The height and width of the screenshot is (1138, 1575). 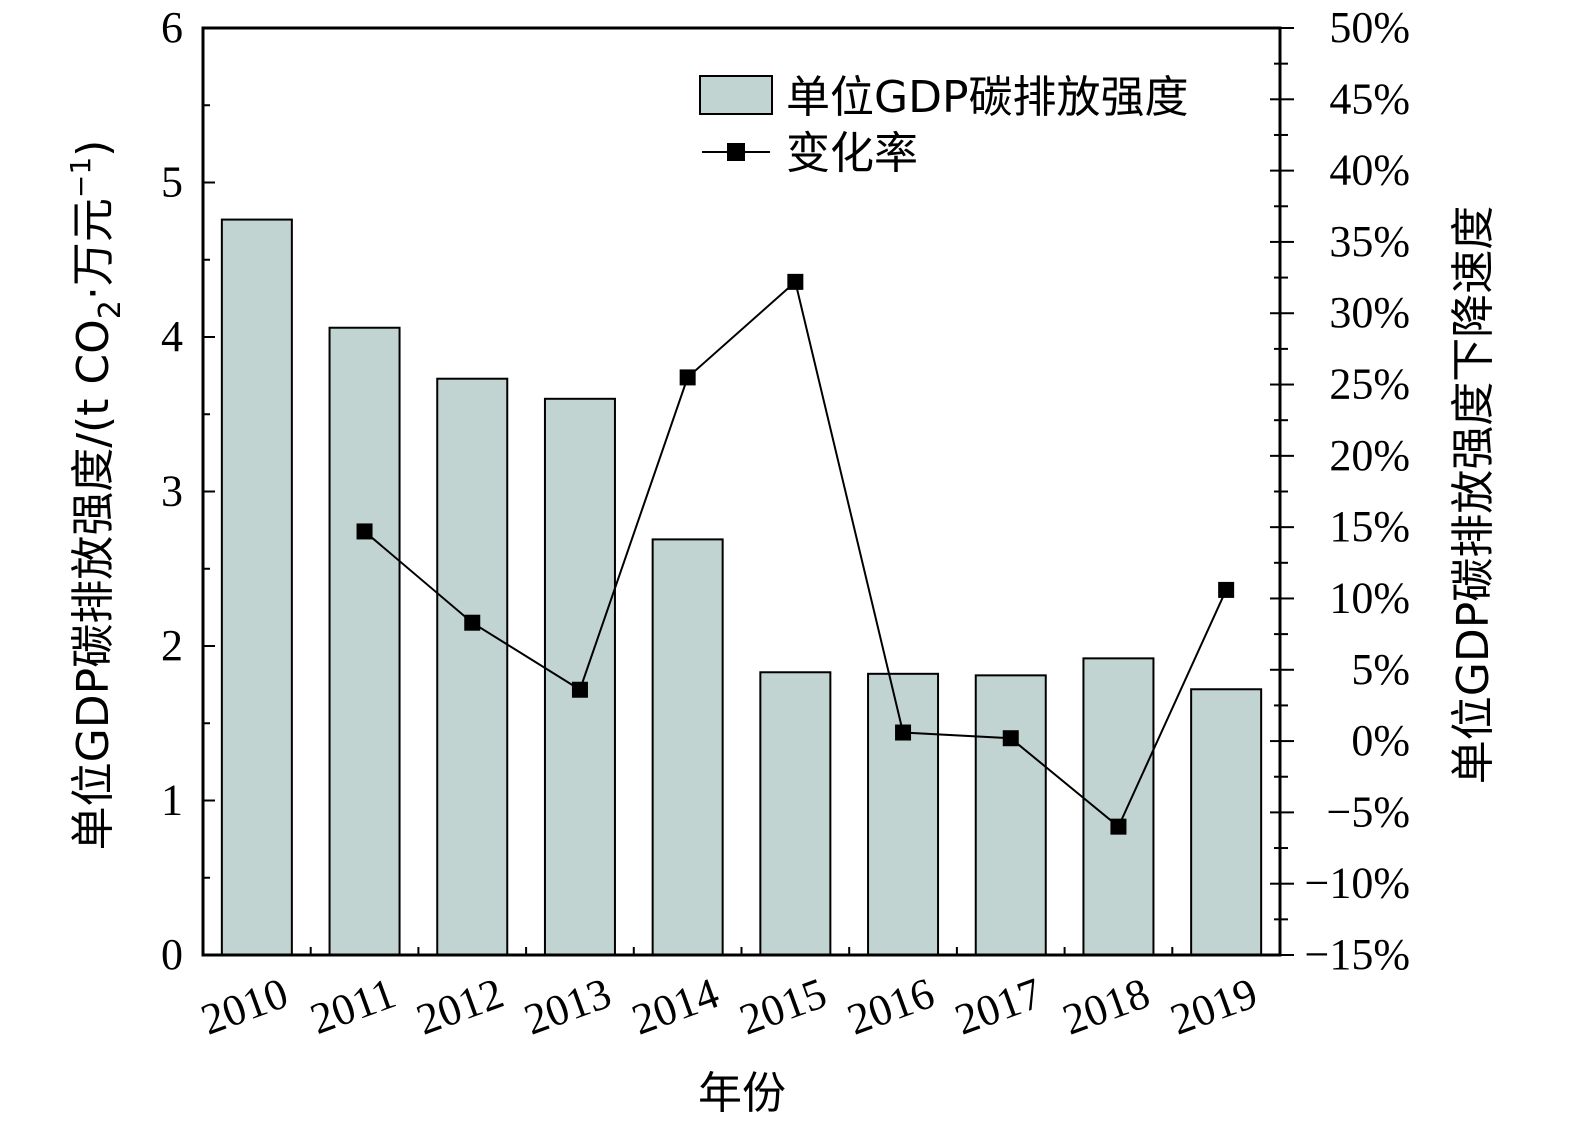 What do you see at coordinates (1357, 954) in the screenshot?
I see `right-tick-label: −15%` at bounding box center [1357, 954].